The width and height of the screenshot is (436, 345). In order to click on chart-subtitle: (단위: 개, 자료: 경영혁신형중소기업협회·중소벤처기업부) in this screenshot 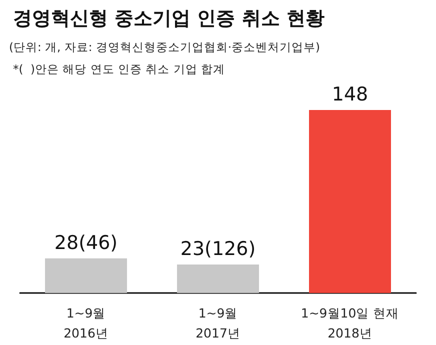, I will do `click(164, 47)`.